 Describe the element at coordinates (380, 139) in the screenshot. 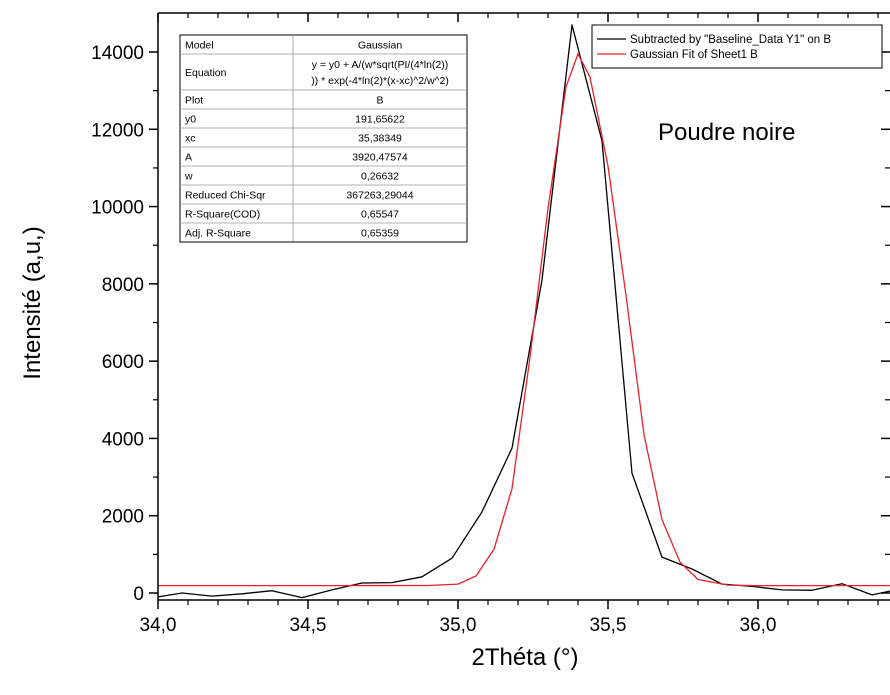

I see `fit-table-value: 35,38349` at that location.